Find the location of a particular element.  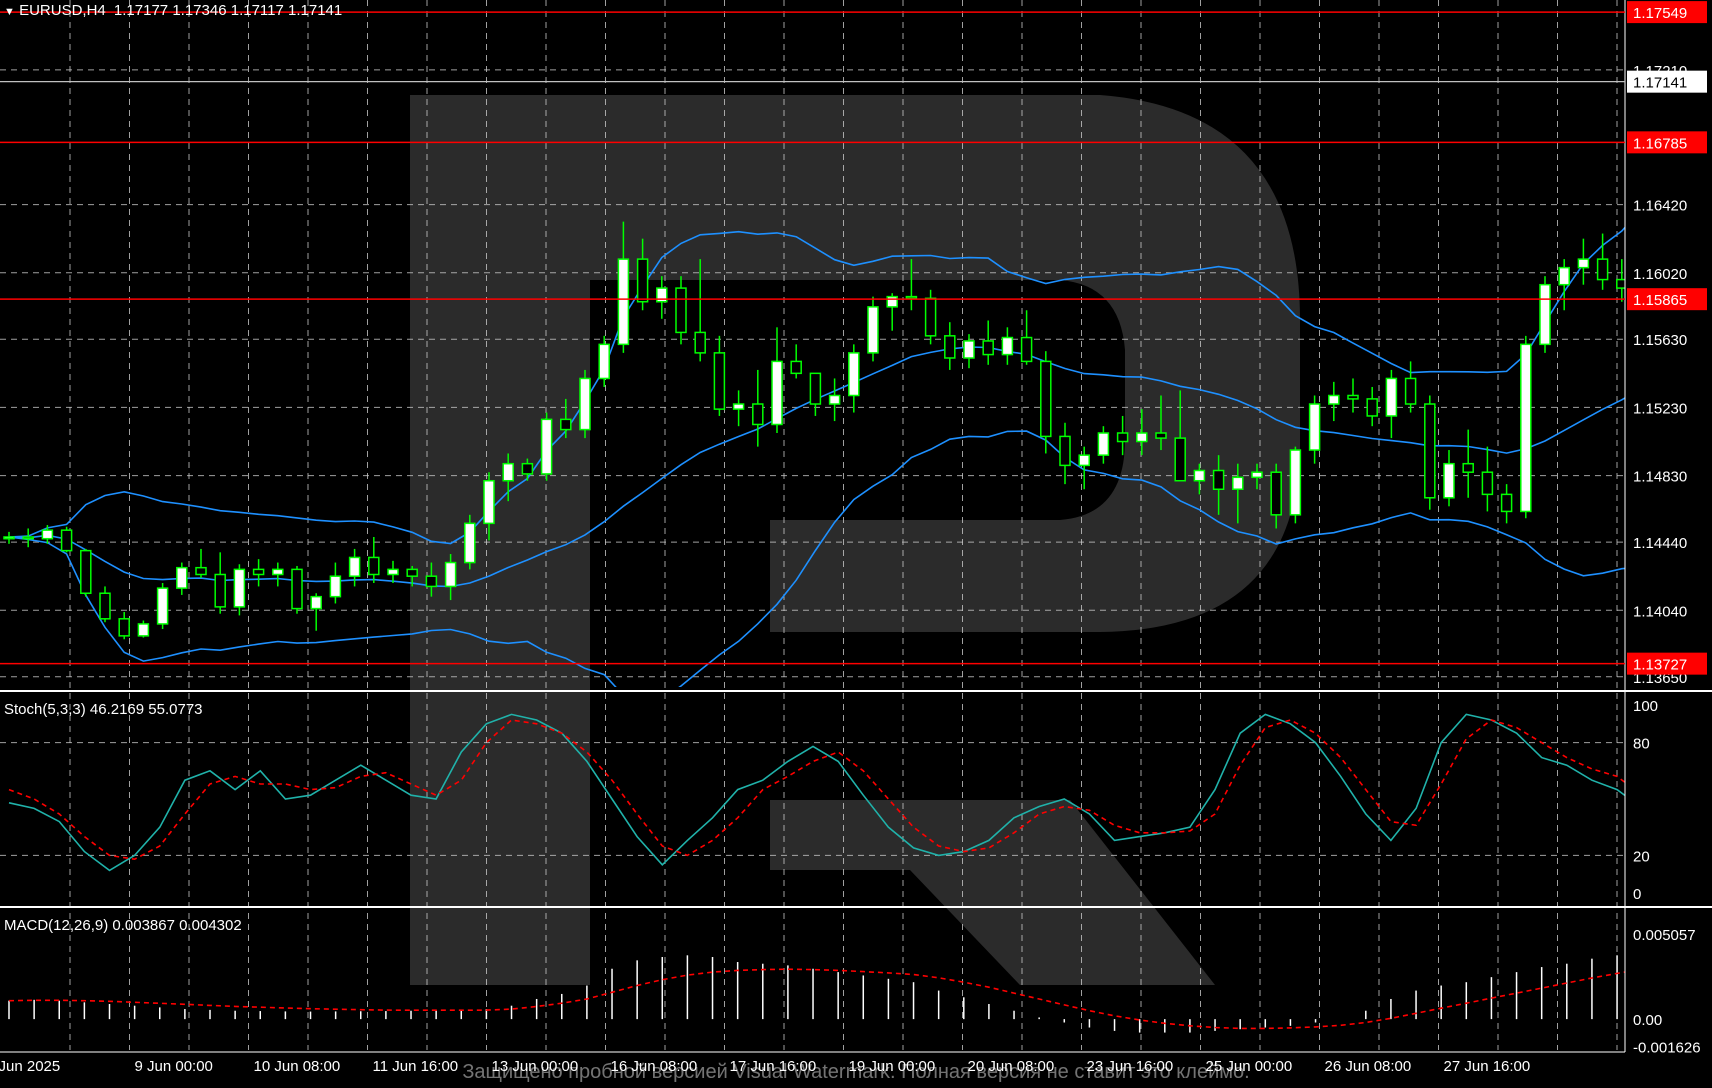

stochastic-pane is located at coordinates (860, 792).